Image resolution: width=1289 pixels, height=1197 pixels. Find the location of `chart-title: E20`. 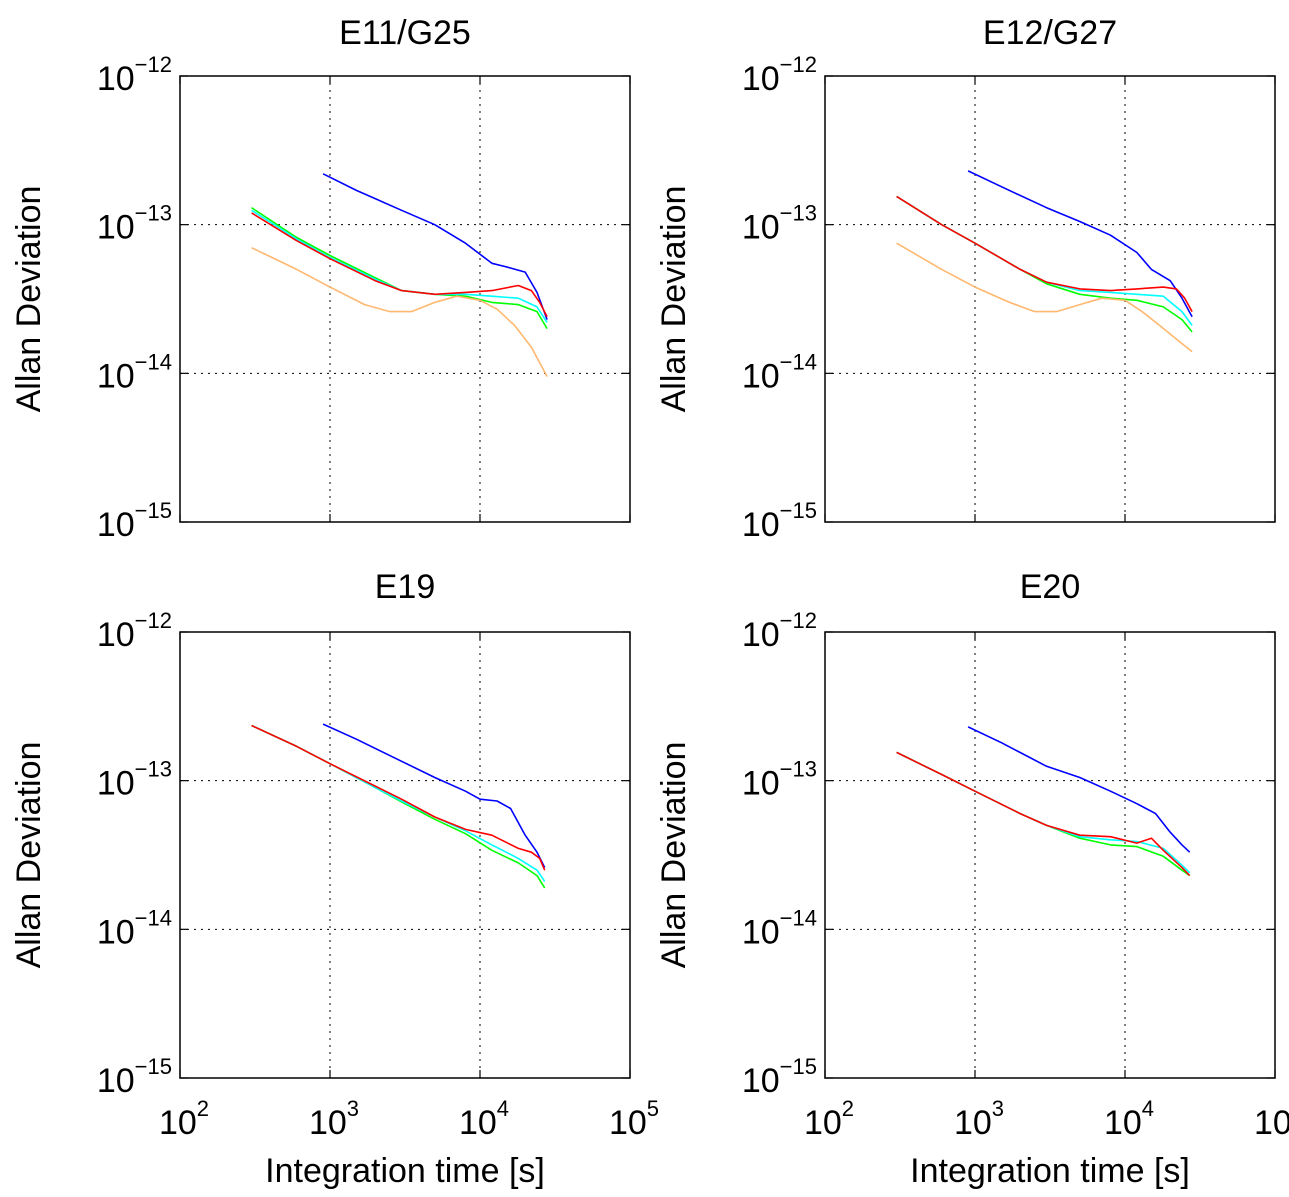

chart-title: E20 is located at coordinates (1050, 587).